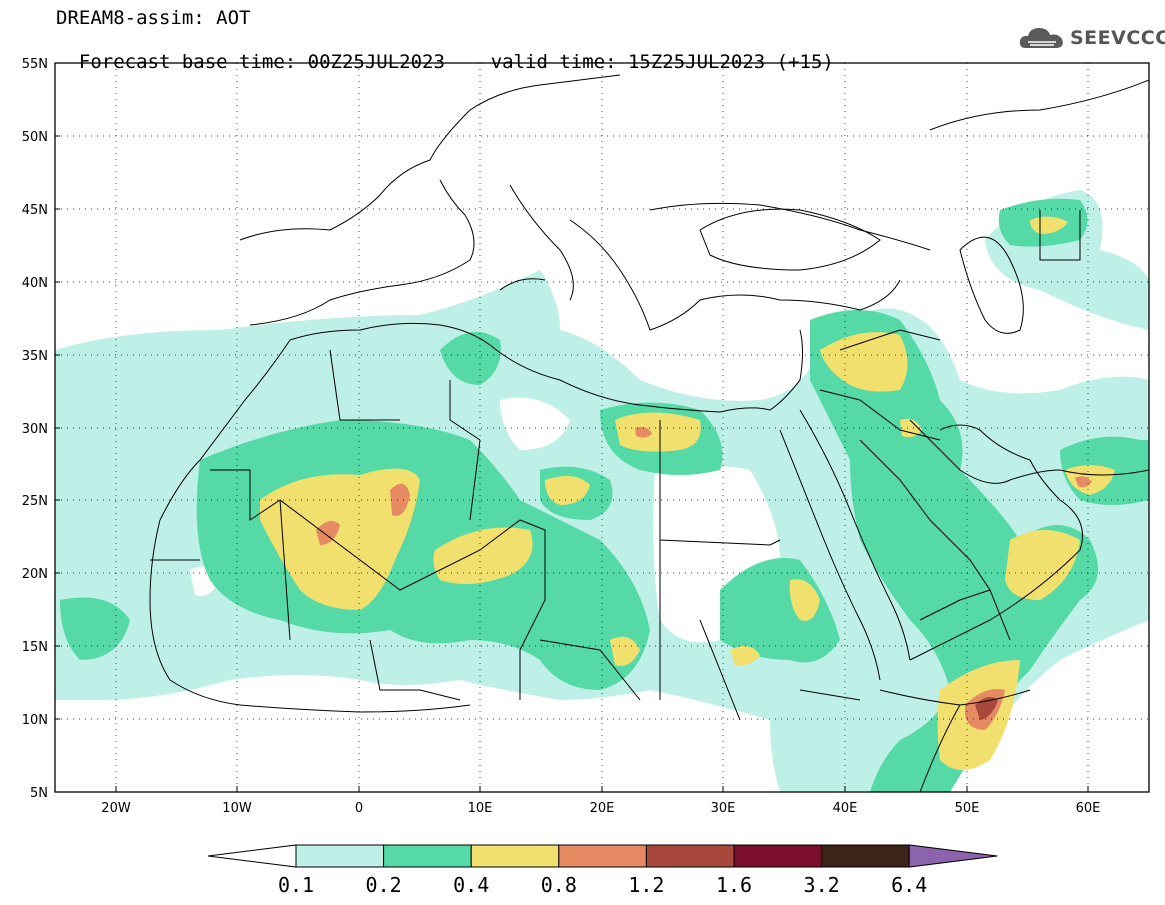 This screenshot has height=905, width=1165. Describe the element at coordinates (646, 885) in the screenshot. I see `colorbar-level-label: 1.2` at that location.